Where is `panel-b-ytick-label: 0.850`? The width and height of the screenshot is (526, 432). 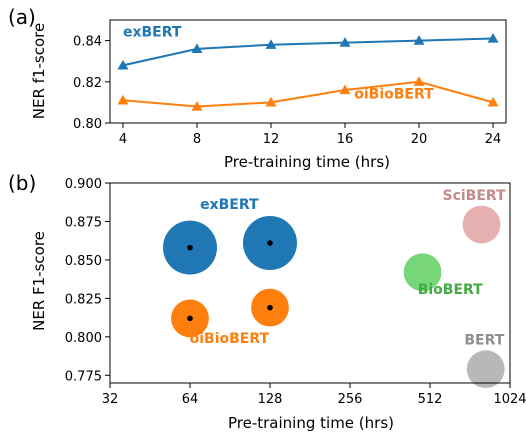 panel-b-ytick-label: 0.850 is located at coordinates (83, 261).